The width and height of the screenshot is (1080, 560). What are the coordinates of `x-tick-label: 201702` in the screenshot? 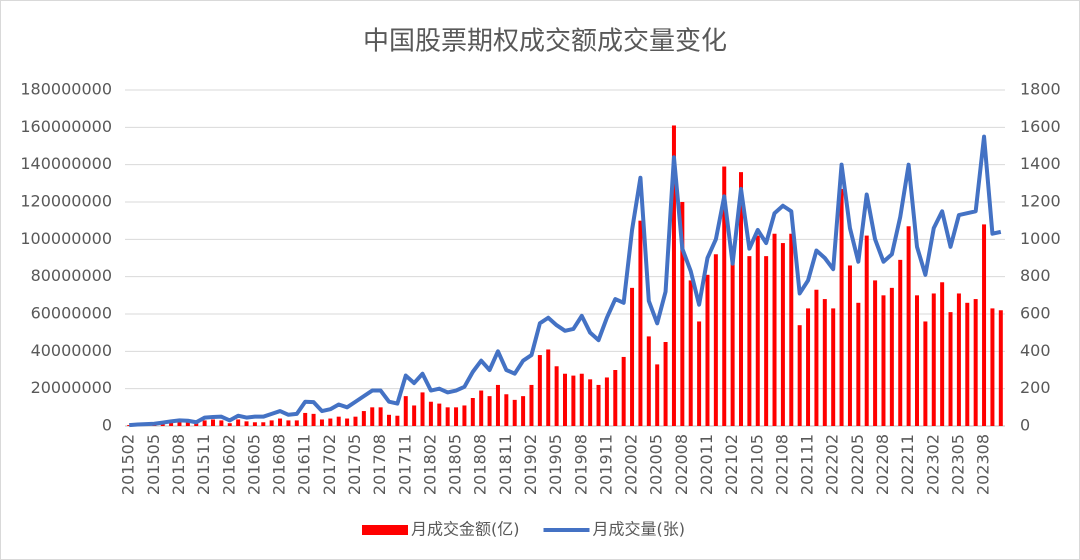 It's located at (329, 464).